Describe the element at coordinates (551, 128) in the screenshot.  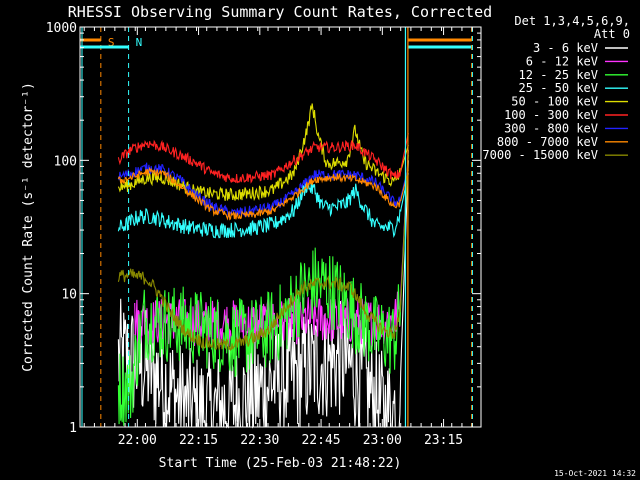
I see `legend-label-6: 300 - 800 keV` at that location.